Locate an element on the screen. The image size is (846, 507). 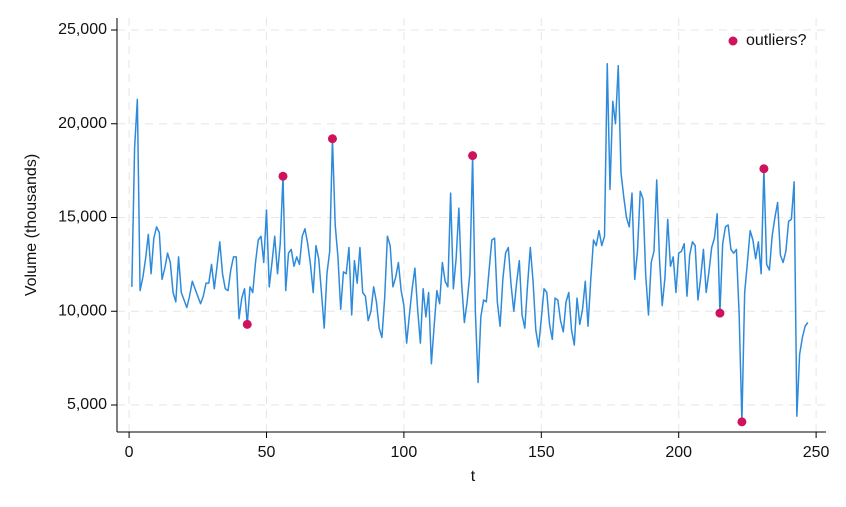
y-tick-label: 5,000 is located at coordinates (87, 404).